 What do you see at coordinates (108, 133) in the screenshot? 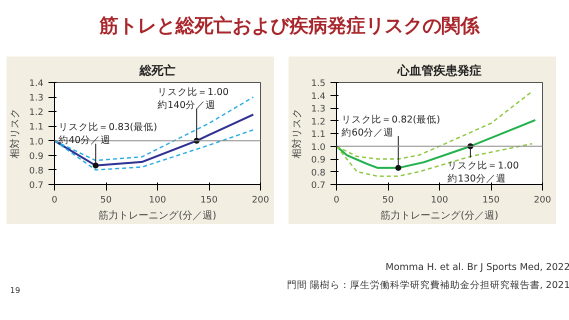
I see `annotation: リスク比＝0.83(最低) 約40分／週` at bounding box center [108, 133].